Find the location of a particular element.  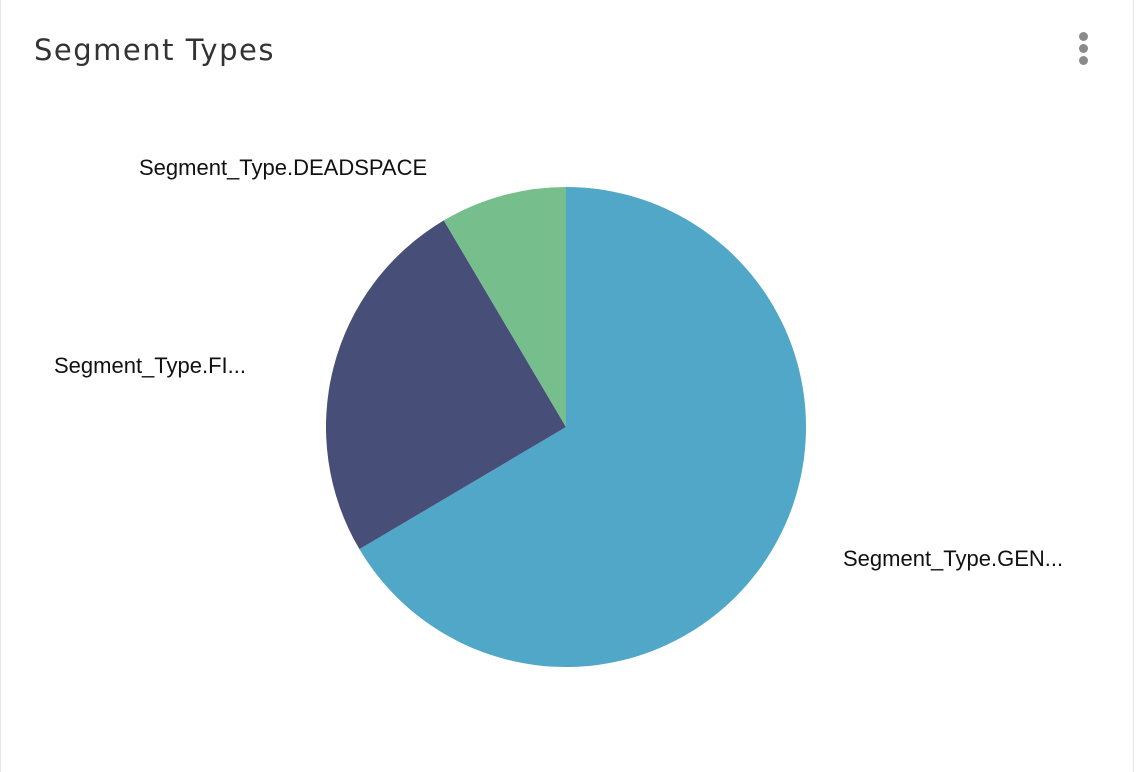

more-options-button is located at coordinates (1084, 48).